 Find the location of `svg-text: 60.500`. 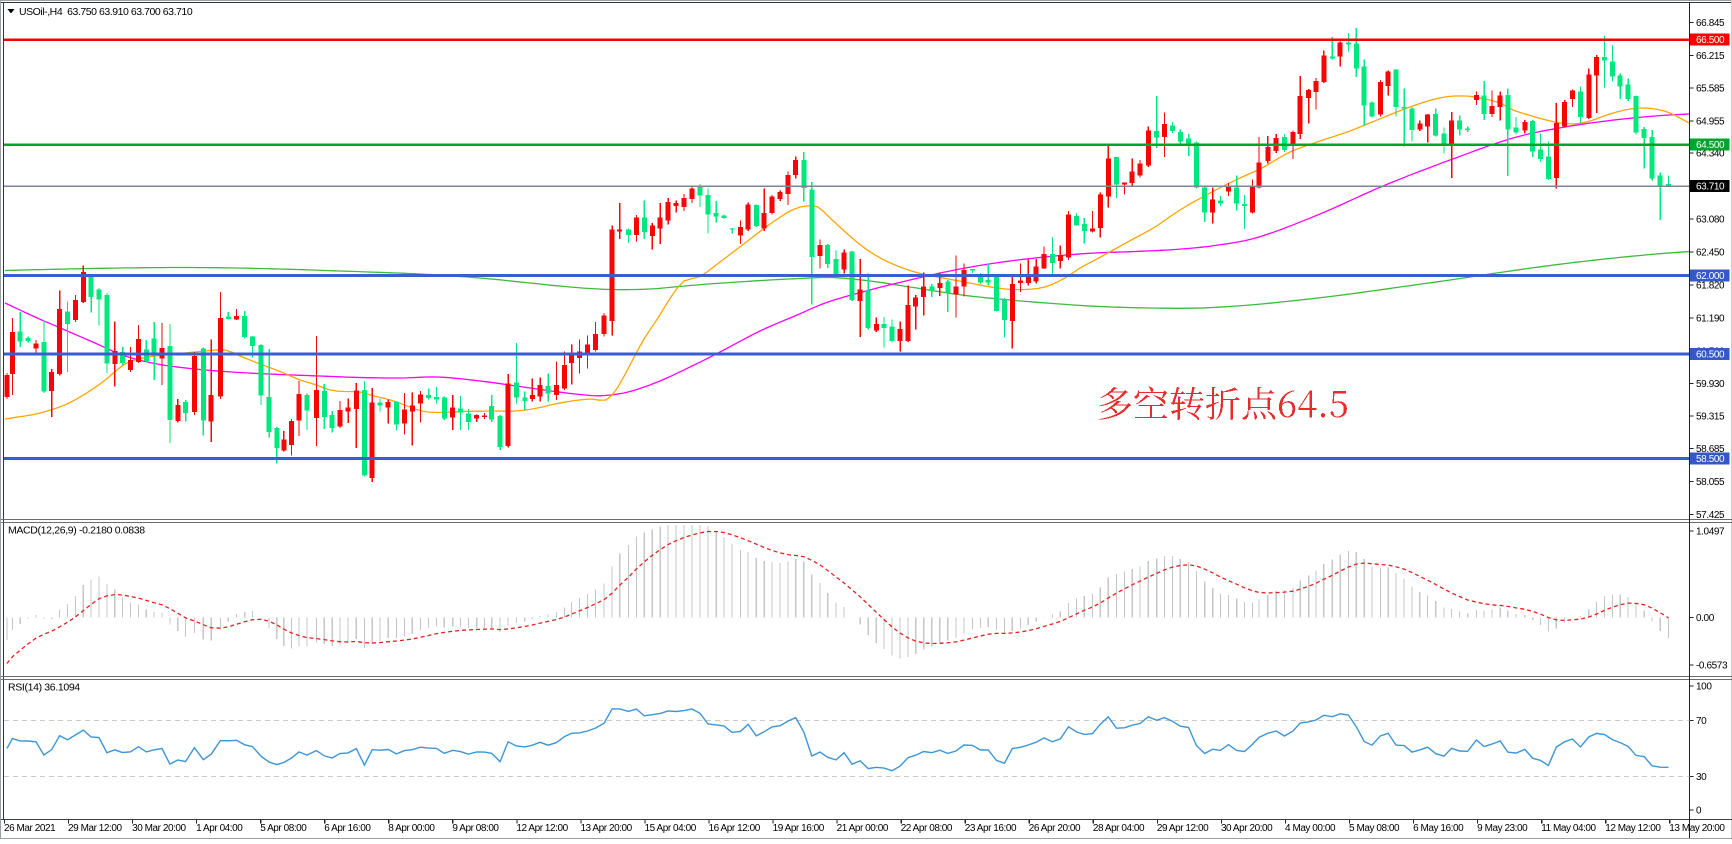

svg-text: 60.500 is located at coordinates (1710, 355).